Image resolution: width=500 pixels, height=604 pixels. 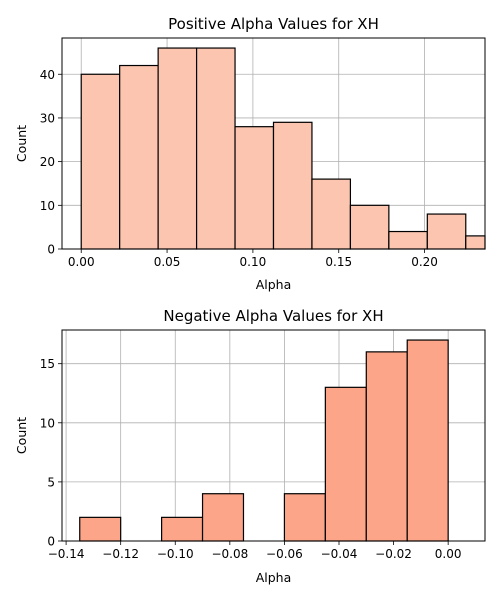 What do you see at coordinates (339, 554) in the screenshot?
I see `x-tick-label: −0.04` at bounding box center [339, 554].